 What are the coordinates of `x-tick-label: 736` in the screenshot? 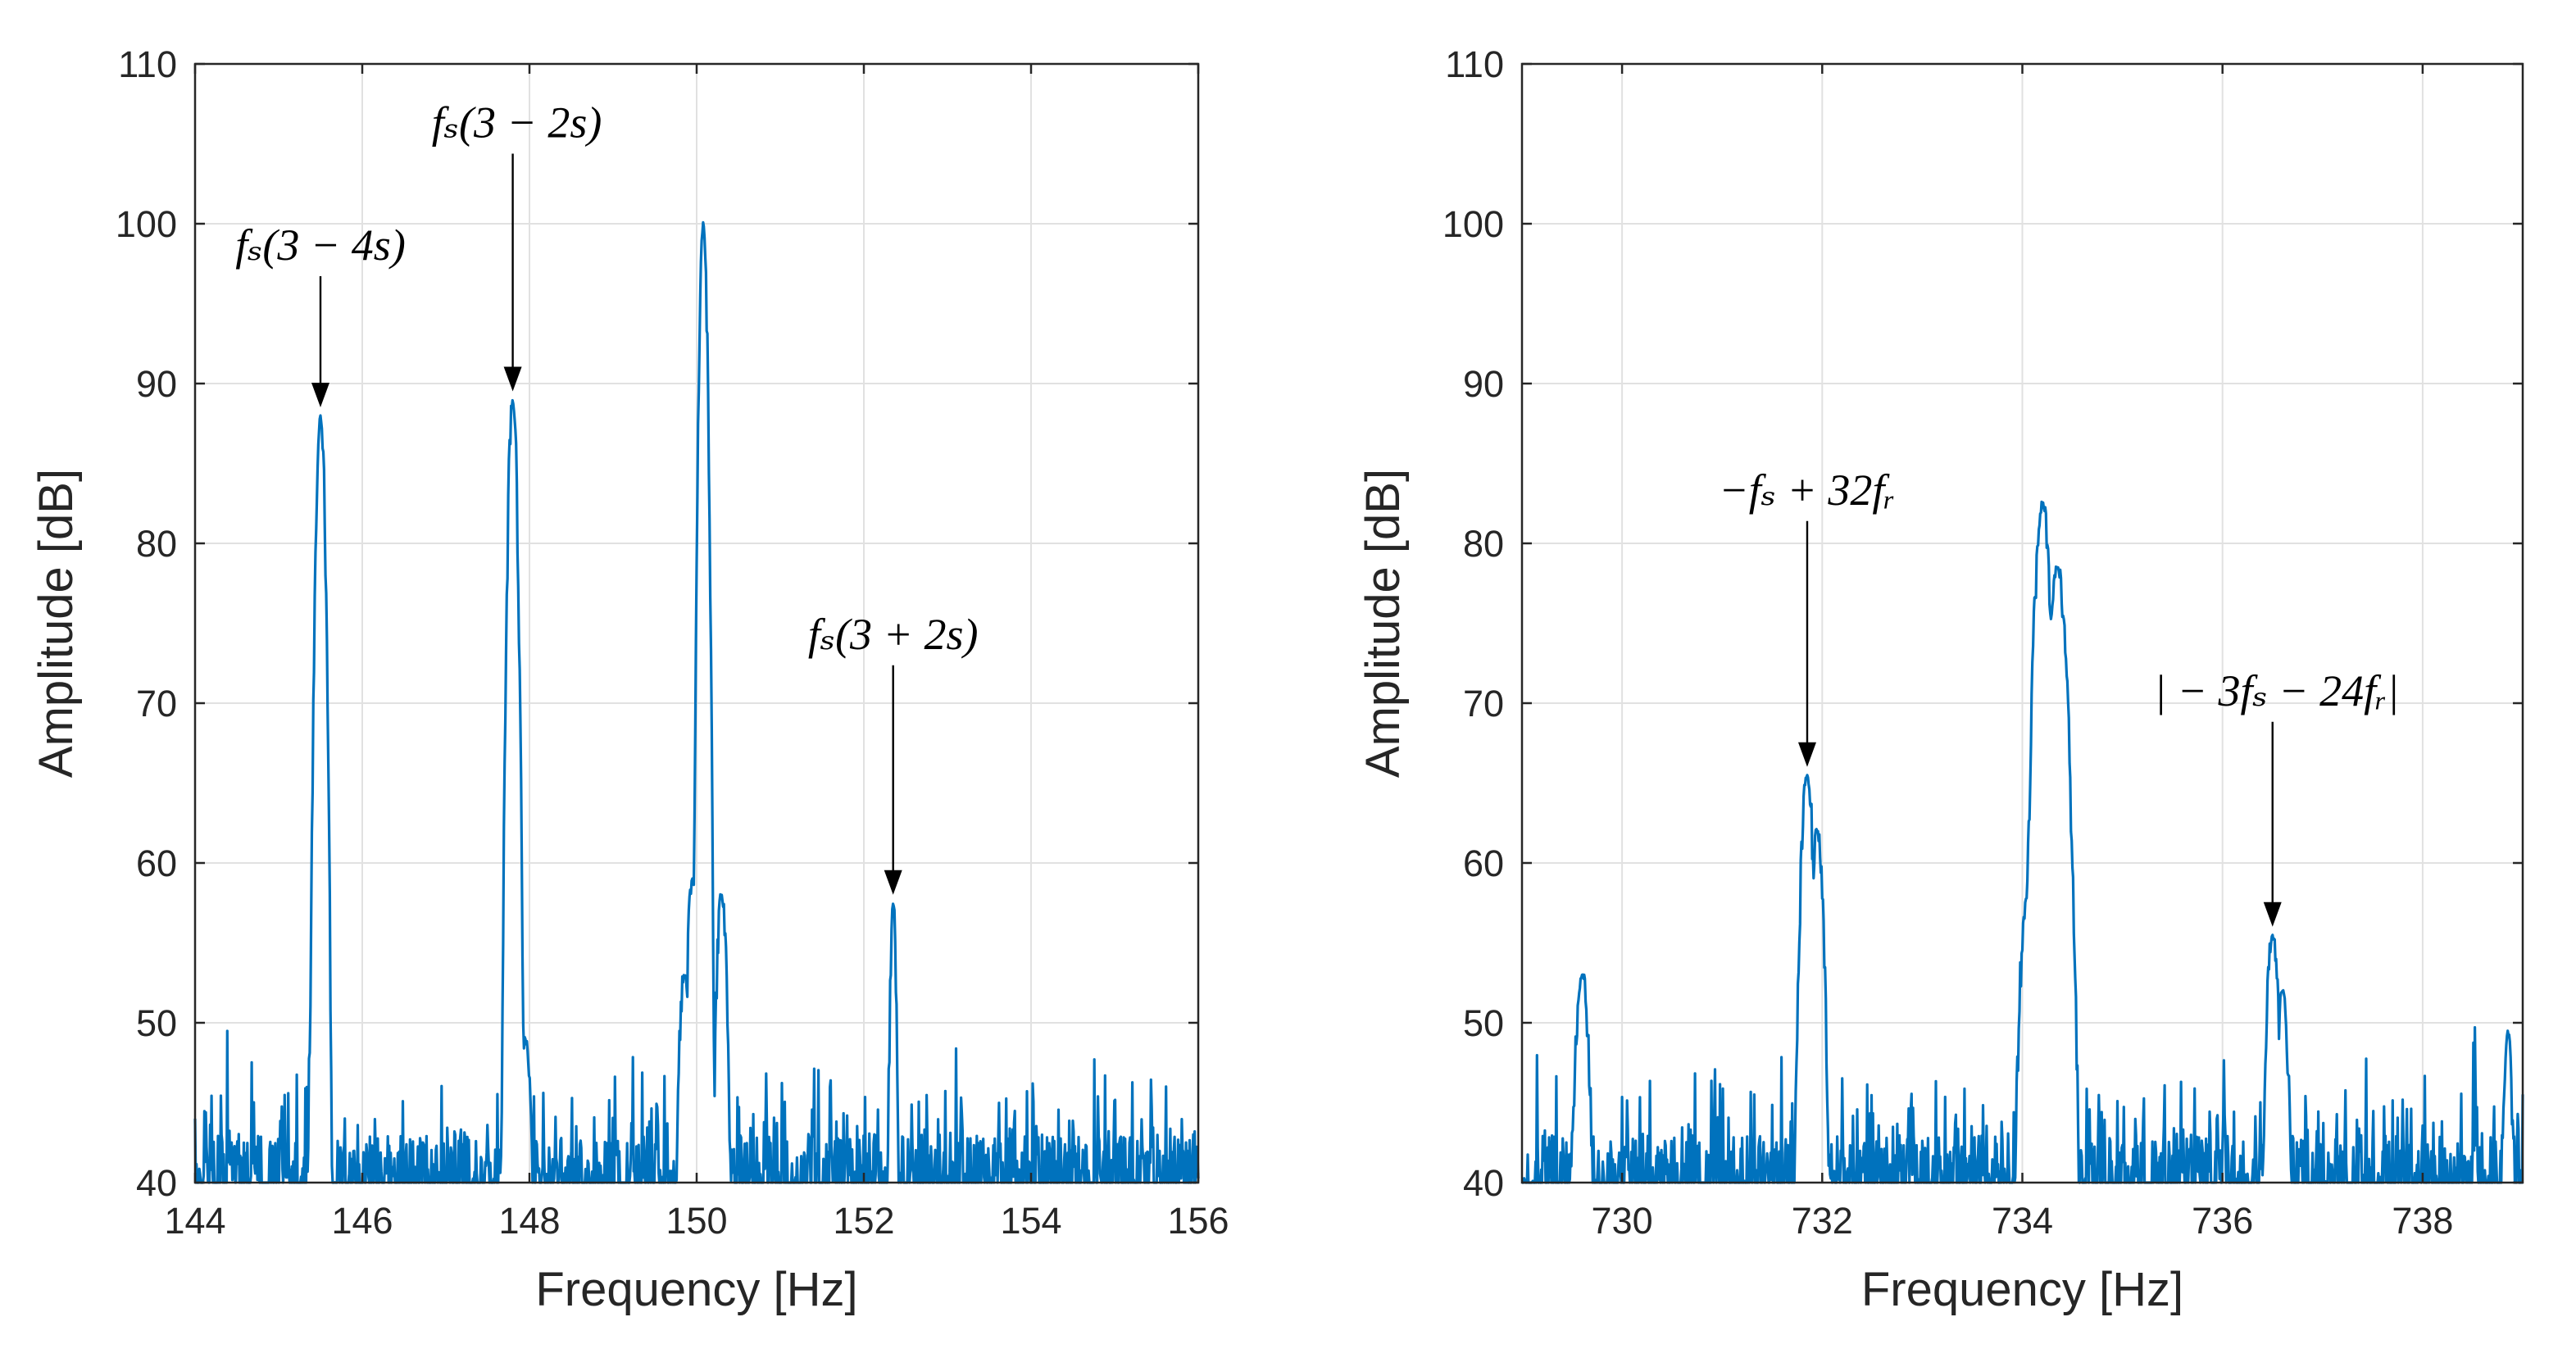 It's located at (2222, 1221).